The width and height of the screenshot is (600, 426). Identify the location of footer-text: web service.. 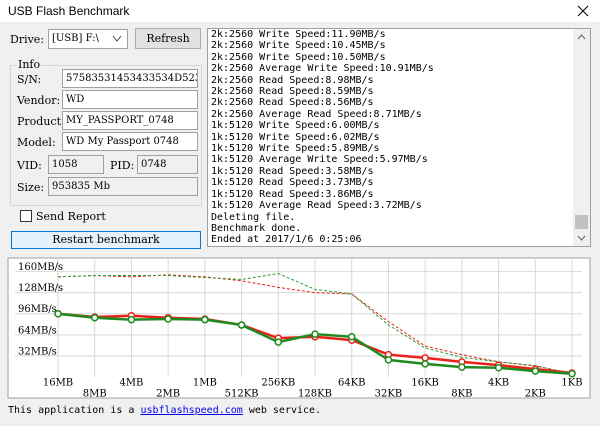
(282, 410).